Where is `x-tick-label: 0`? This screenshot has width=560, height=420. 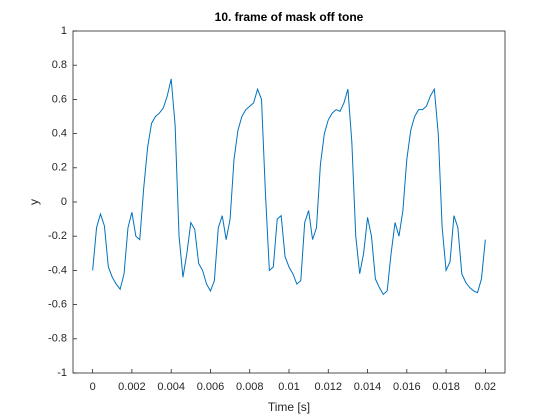 x-tick-label: 0 is located at coordinates (93, 387).